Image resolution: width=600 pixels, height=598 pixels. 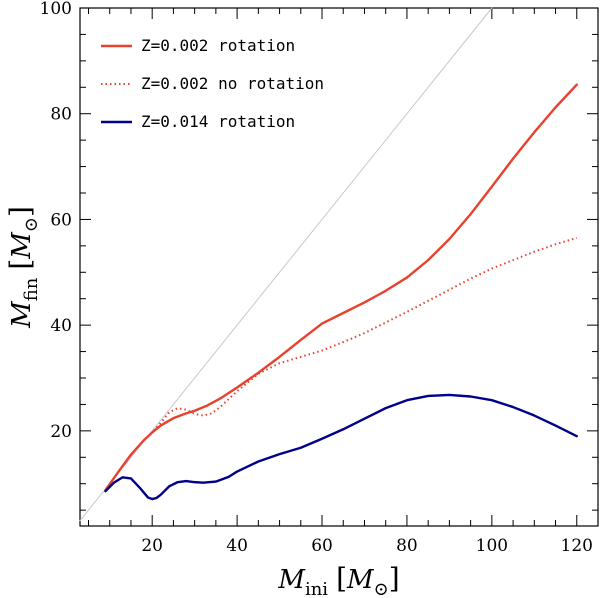 I want to click on legend-label: Z=0.002 rotation, so click(x=218, y=45).